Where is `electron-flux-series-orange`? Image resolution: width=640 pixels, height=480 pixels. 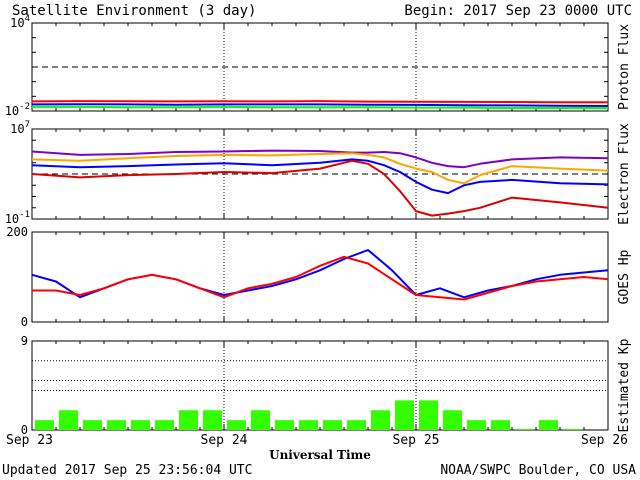 electron-flux-series-orange is located at coordinates (320, 168).